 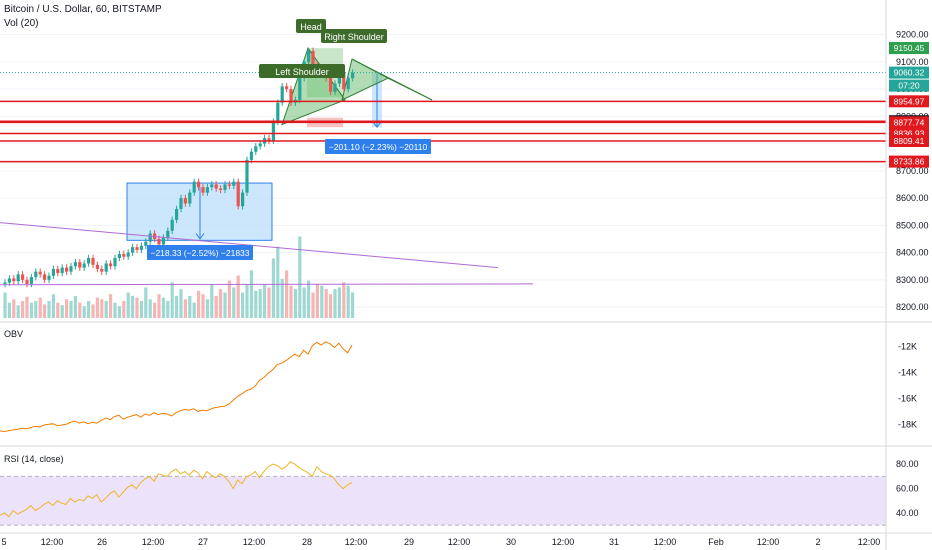 What do you see at coordinates (311, 26) in the screenshot?
I see `head-label: Head` at bounding box center [311, 26].